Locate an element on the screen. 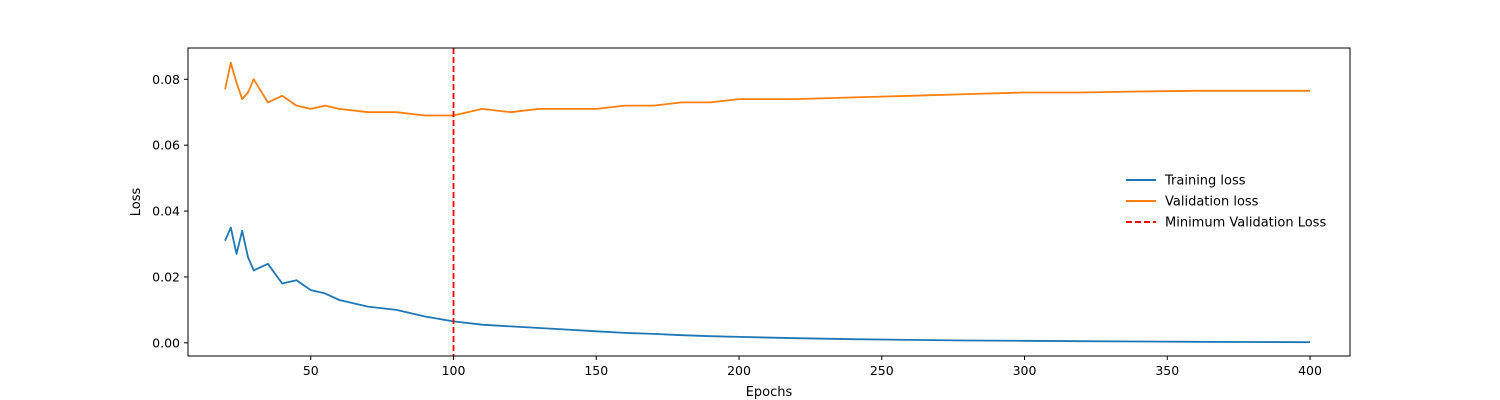  y-axis-ticks: 0.00 0.02 0.04 0.06 0.08 is located at coordinates (170, 211).